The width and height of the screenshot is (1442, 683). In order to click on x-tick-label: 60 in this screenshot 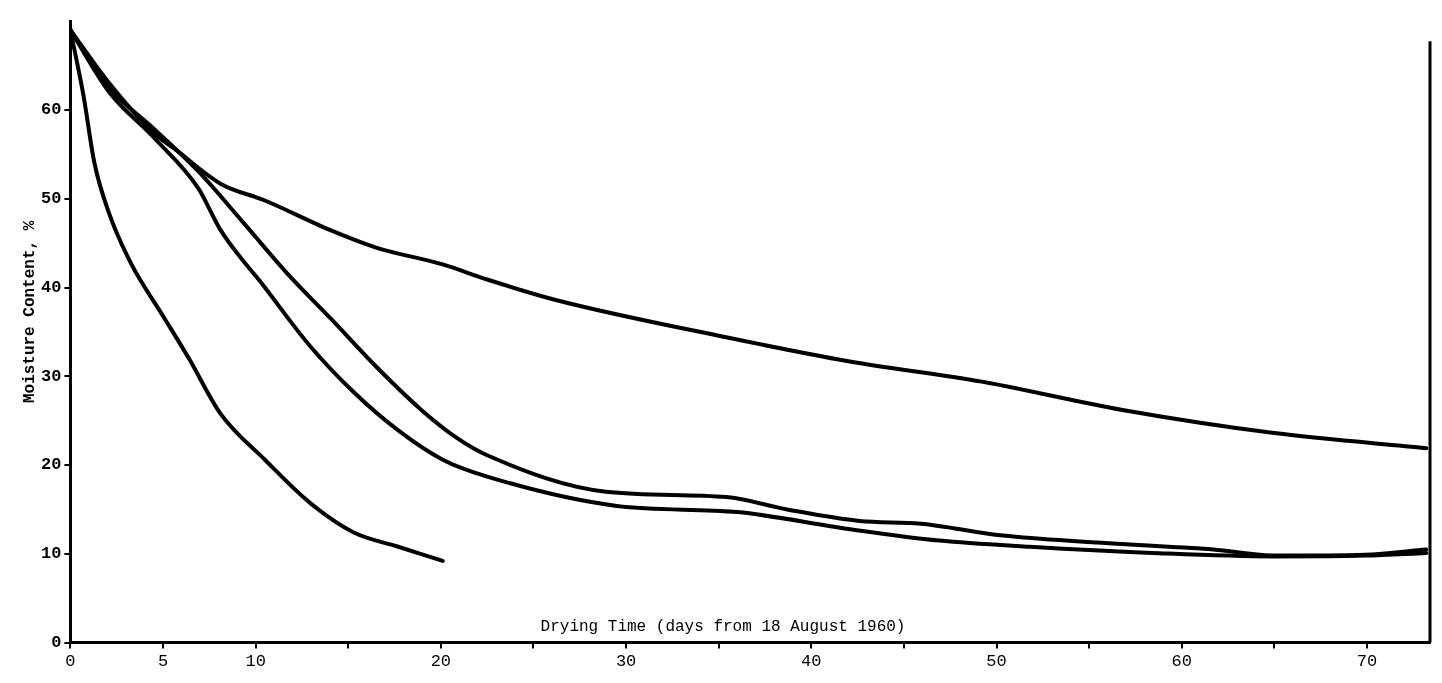, I will do `click(1181, 662)`.